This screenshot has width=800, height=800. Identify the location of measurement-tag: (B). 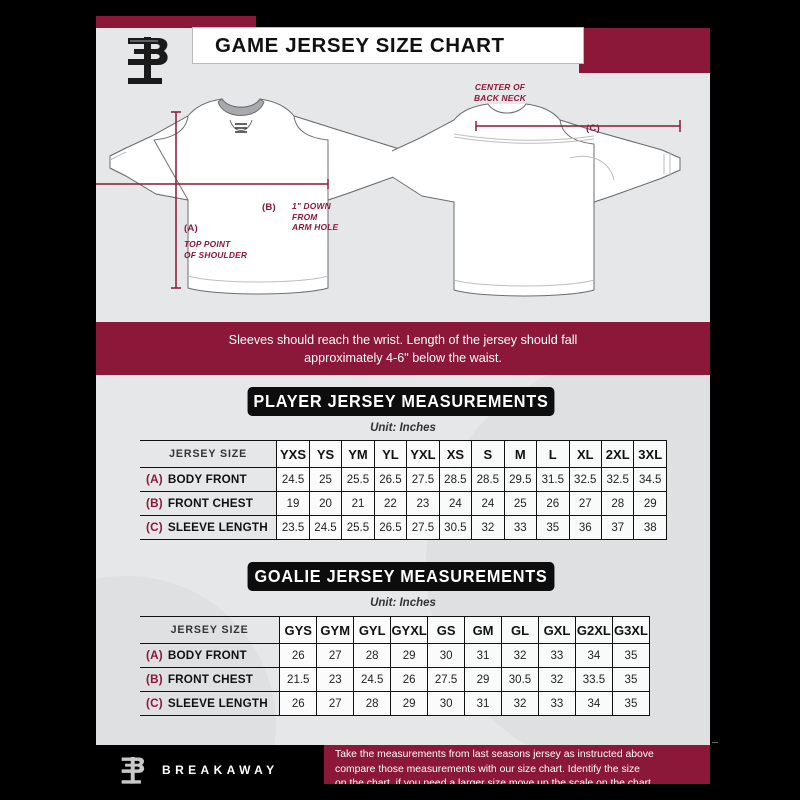
(154, 503).